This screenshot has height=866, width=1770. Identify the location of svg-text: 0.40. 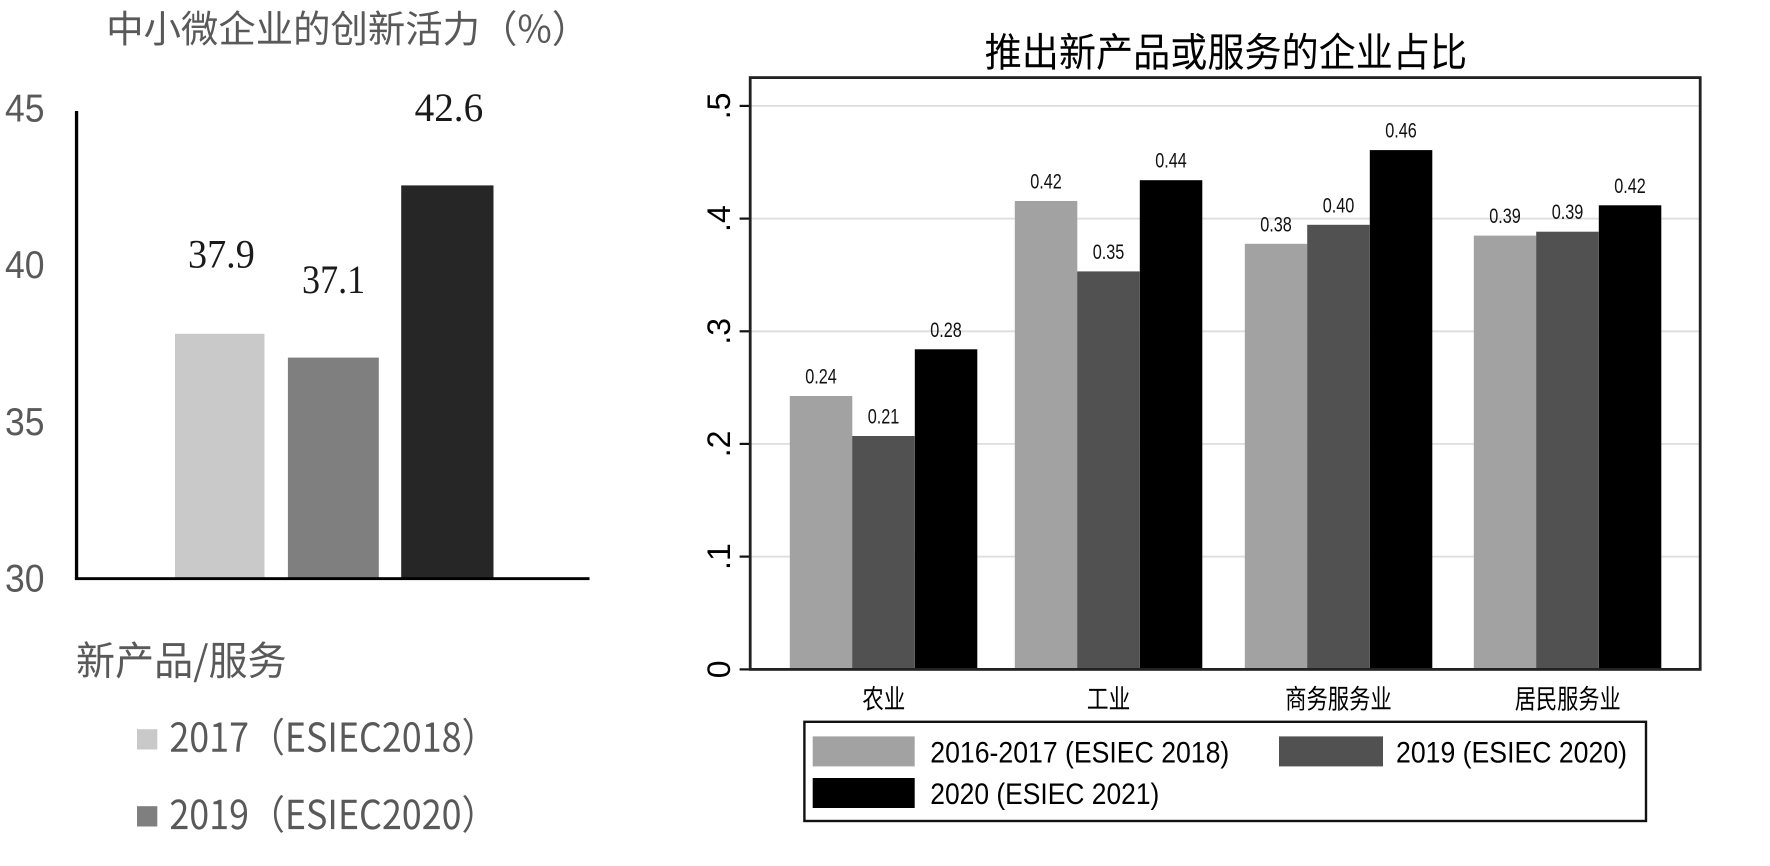
(1339, 205).